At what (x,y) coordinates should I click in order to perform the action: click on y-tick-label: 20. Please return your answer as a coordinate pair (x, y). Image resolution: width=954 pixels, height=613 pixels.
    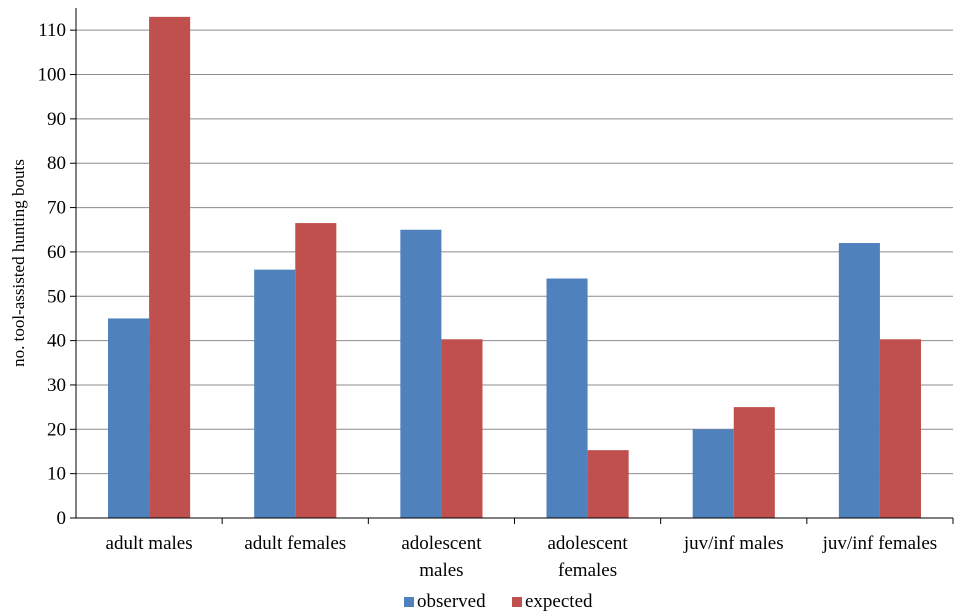
    Looking at the image, I should click on (56, 429).